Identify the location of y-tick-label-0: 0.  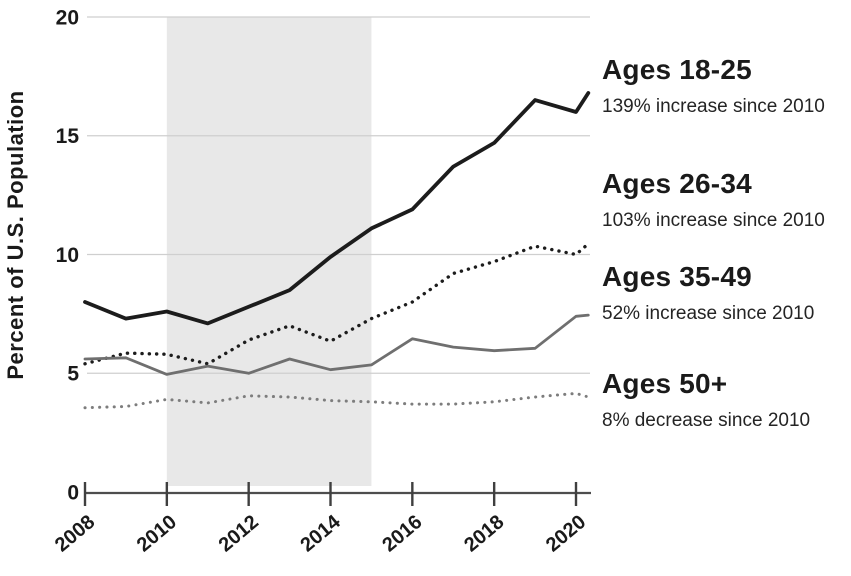
(73, 492).